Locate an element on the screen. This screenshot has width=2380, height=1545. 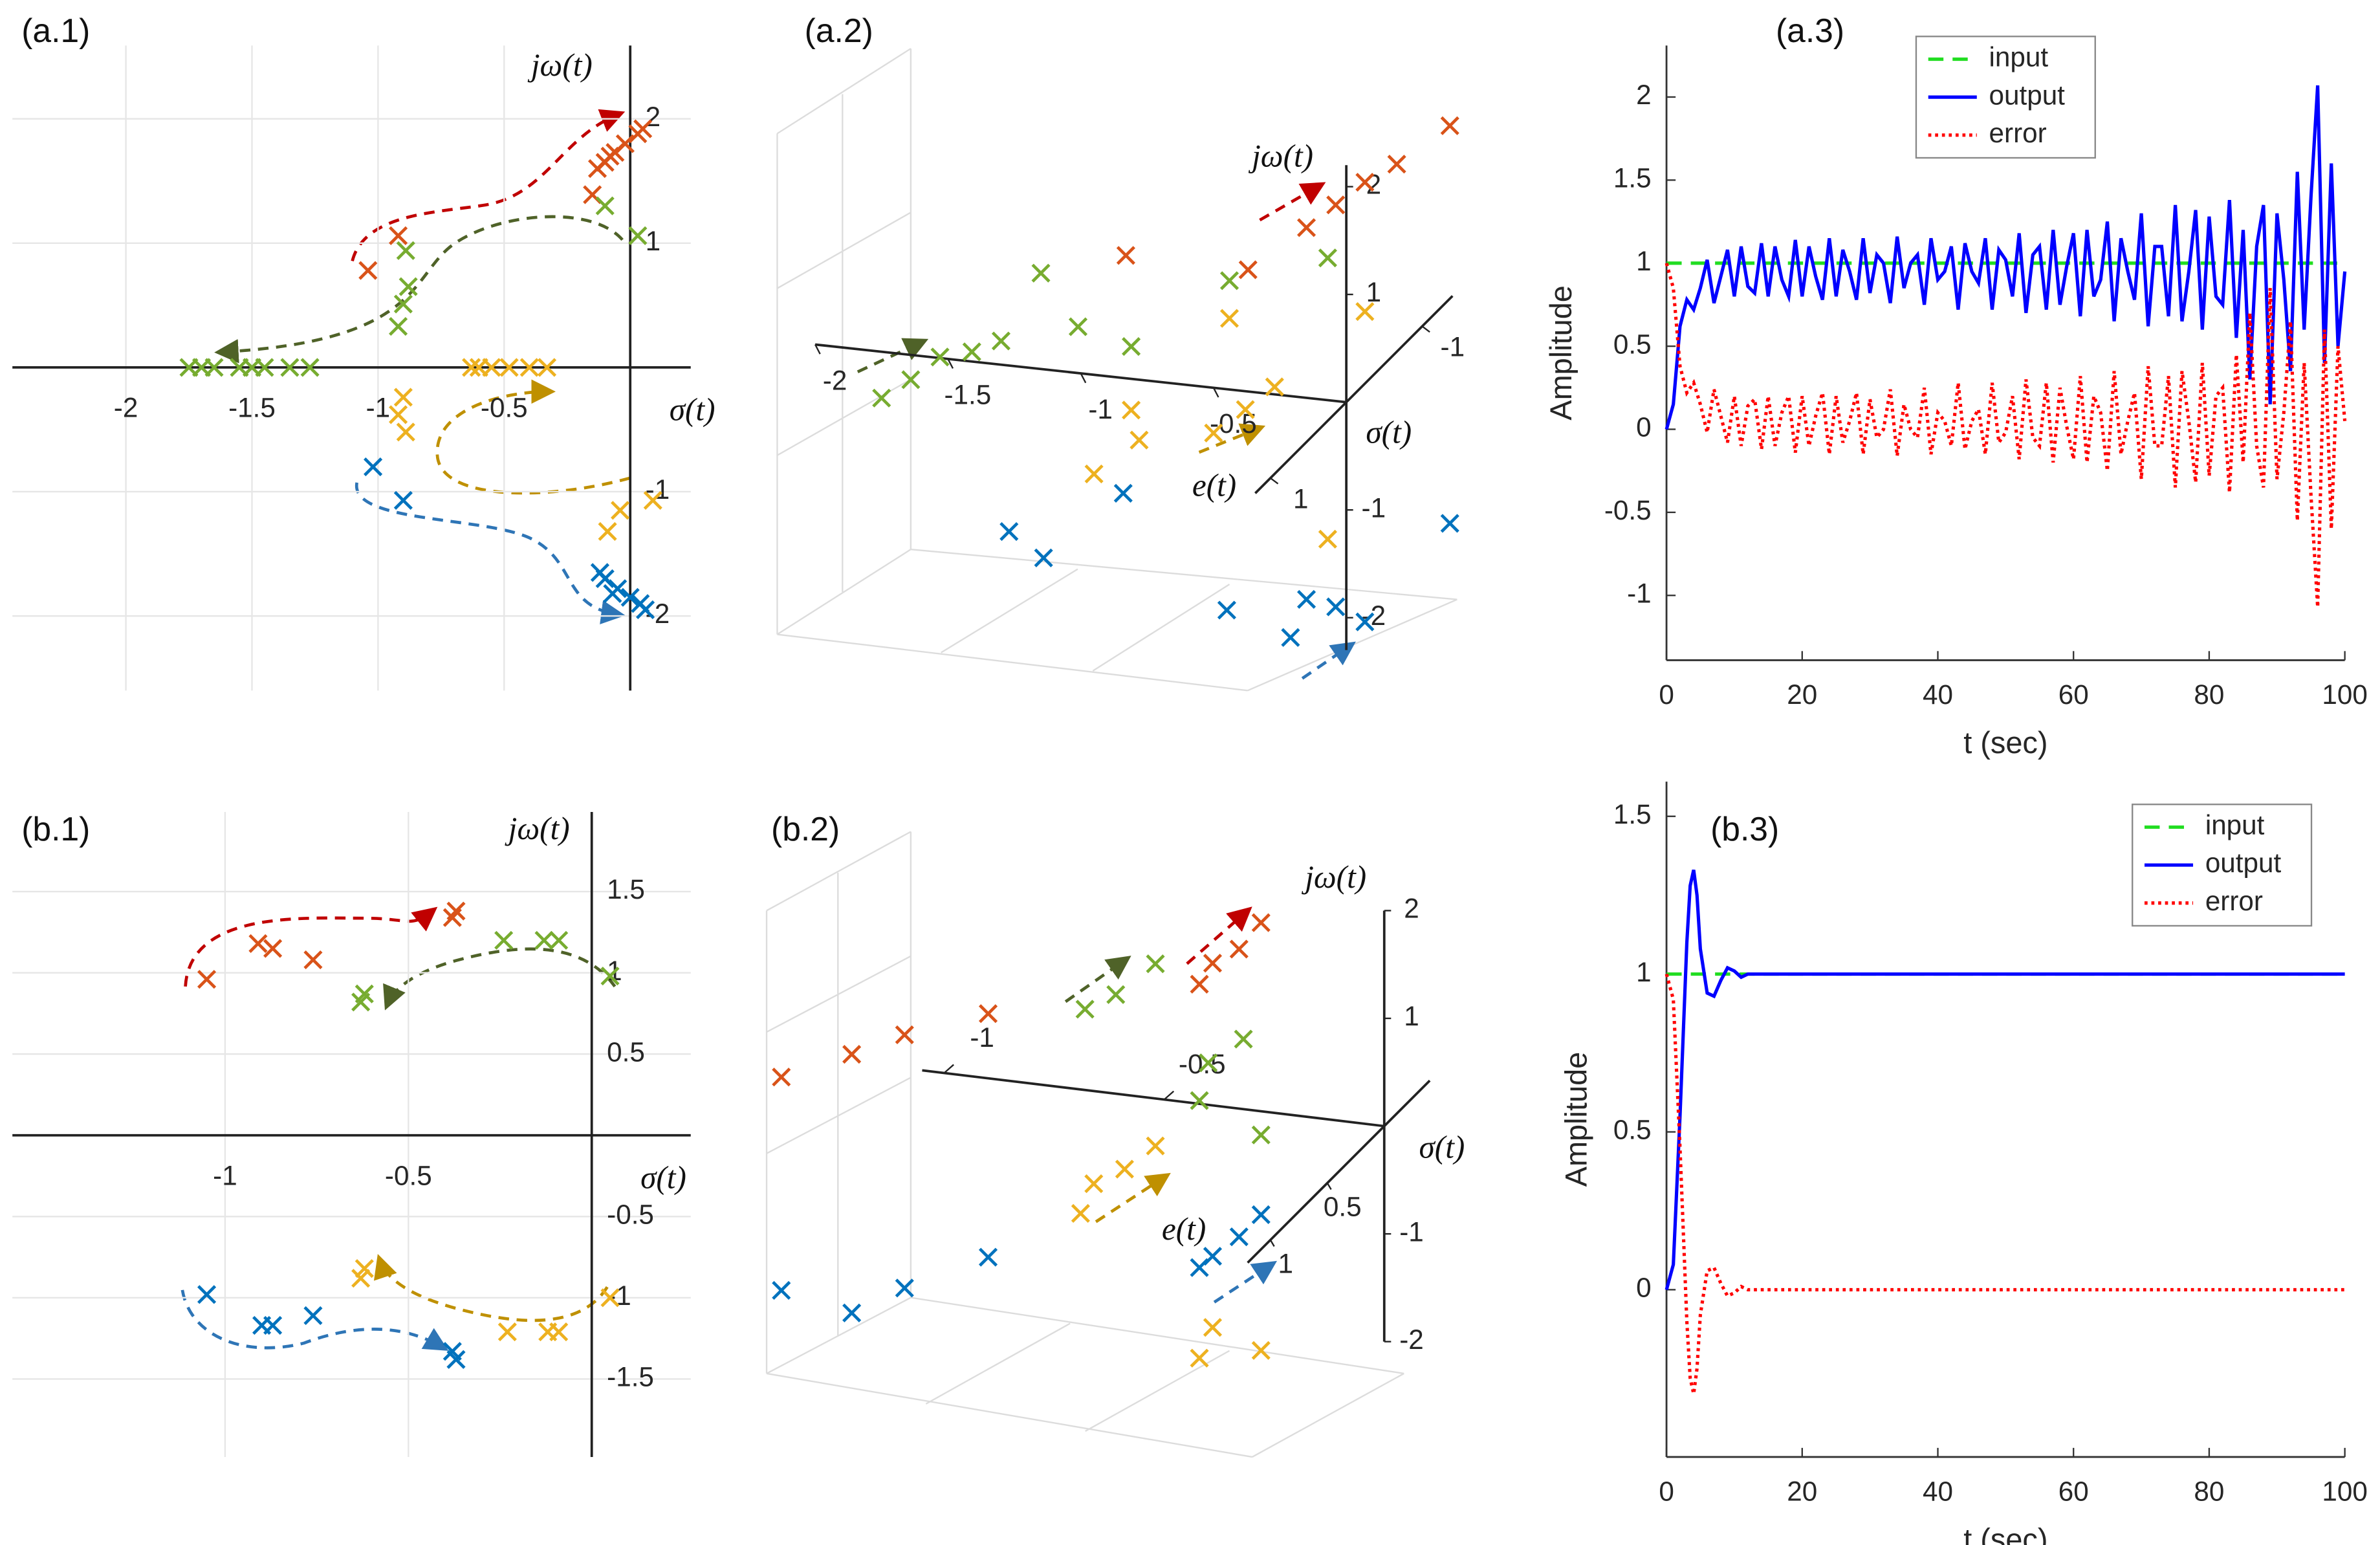
y-tick-label: 1.5 is located at coordinates (1632, 814).